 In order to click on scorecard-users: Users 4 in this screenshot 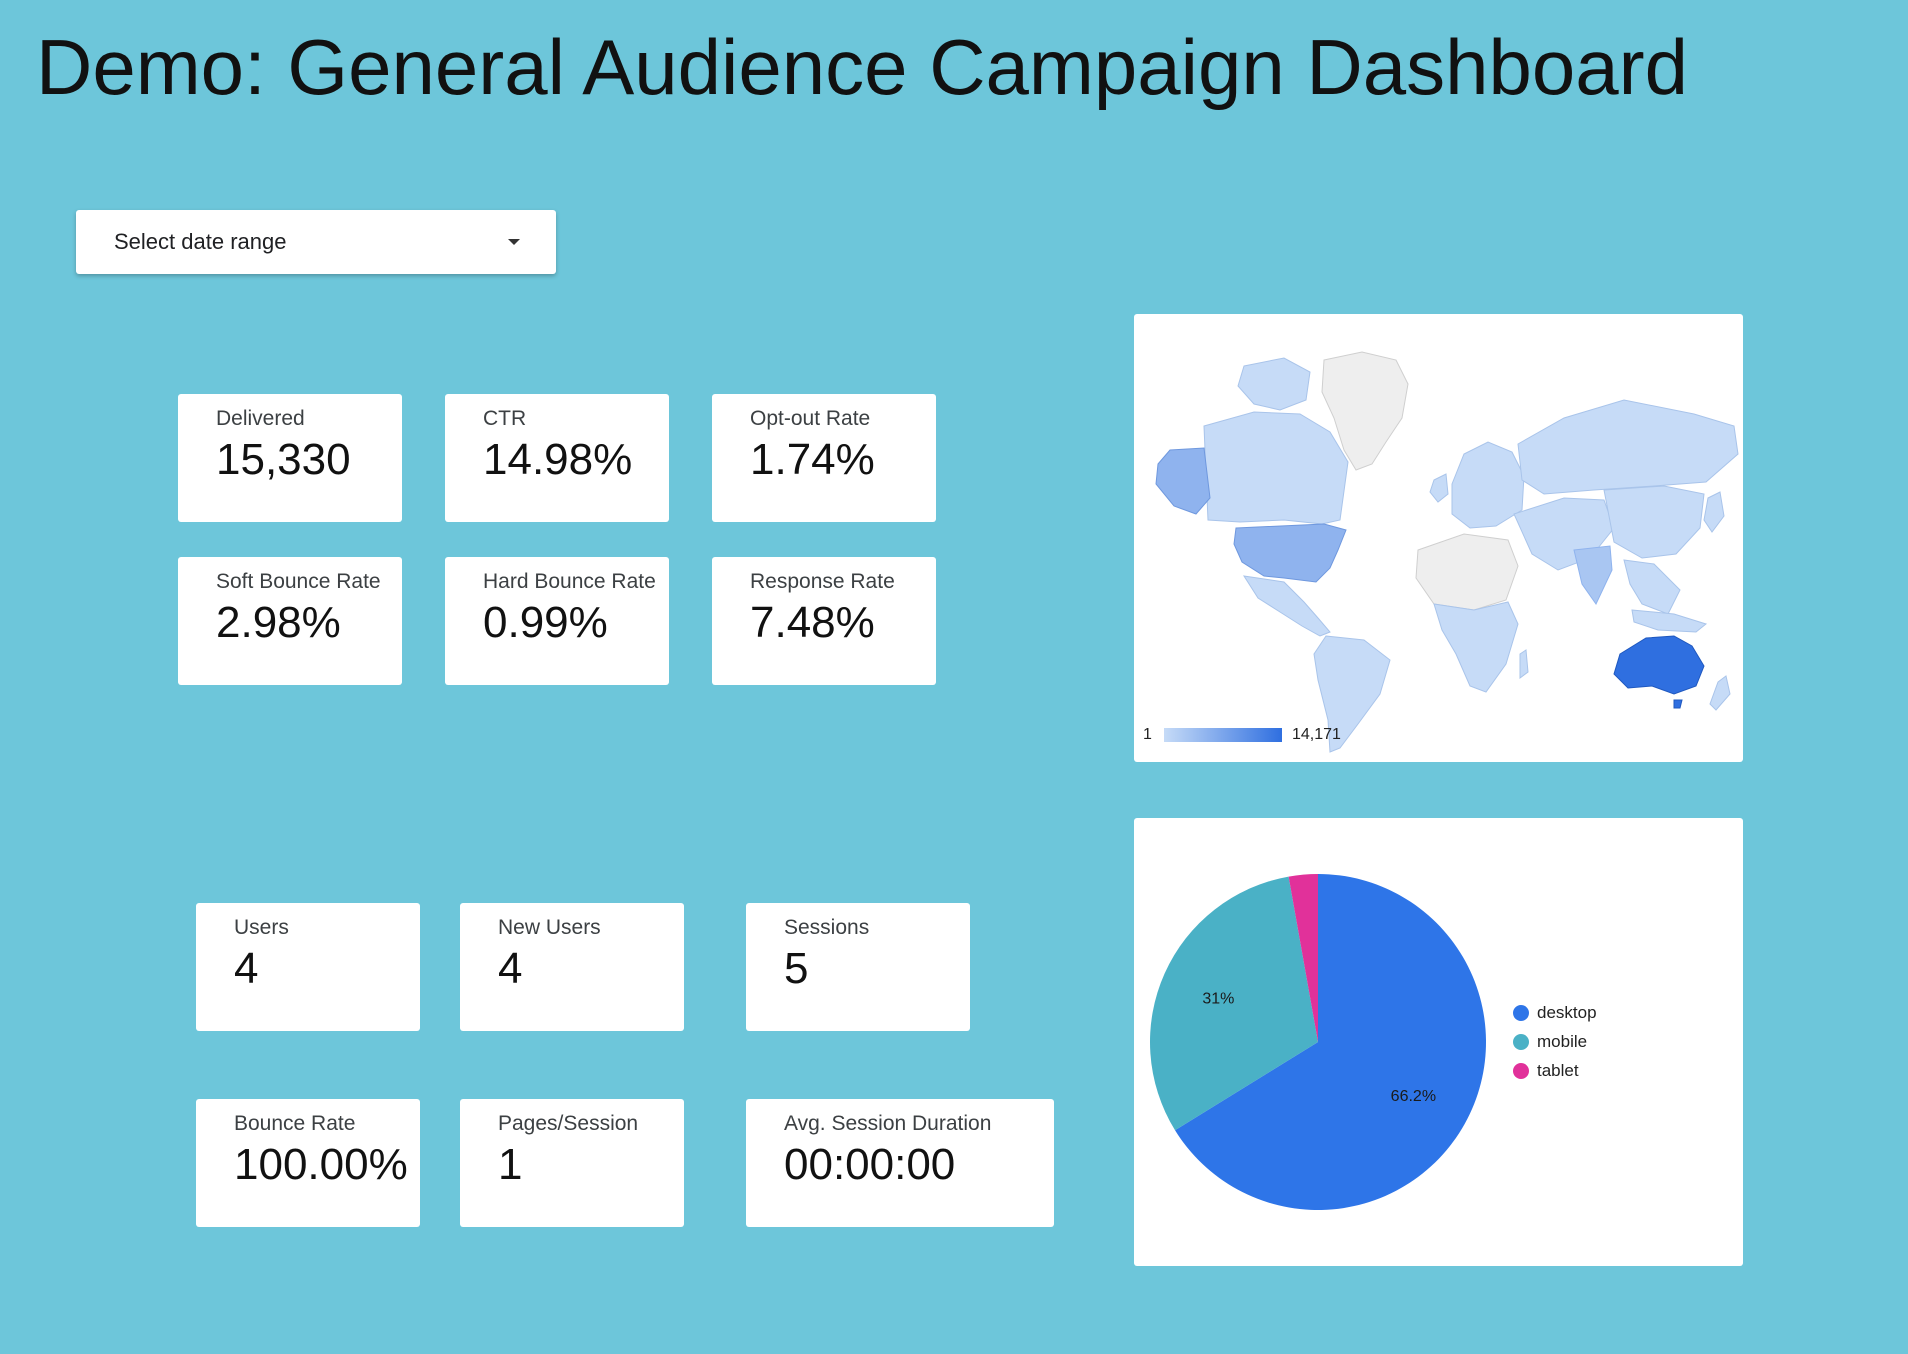, I will do `click(308, 967)`.